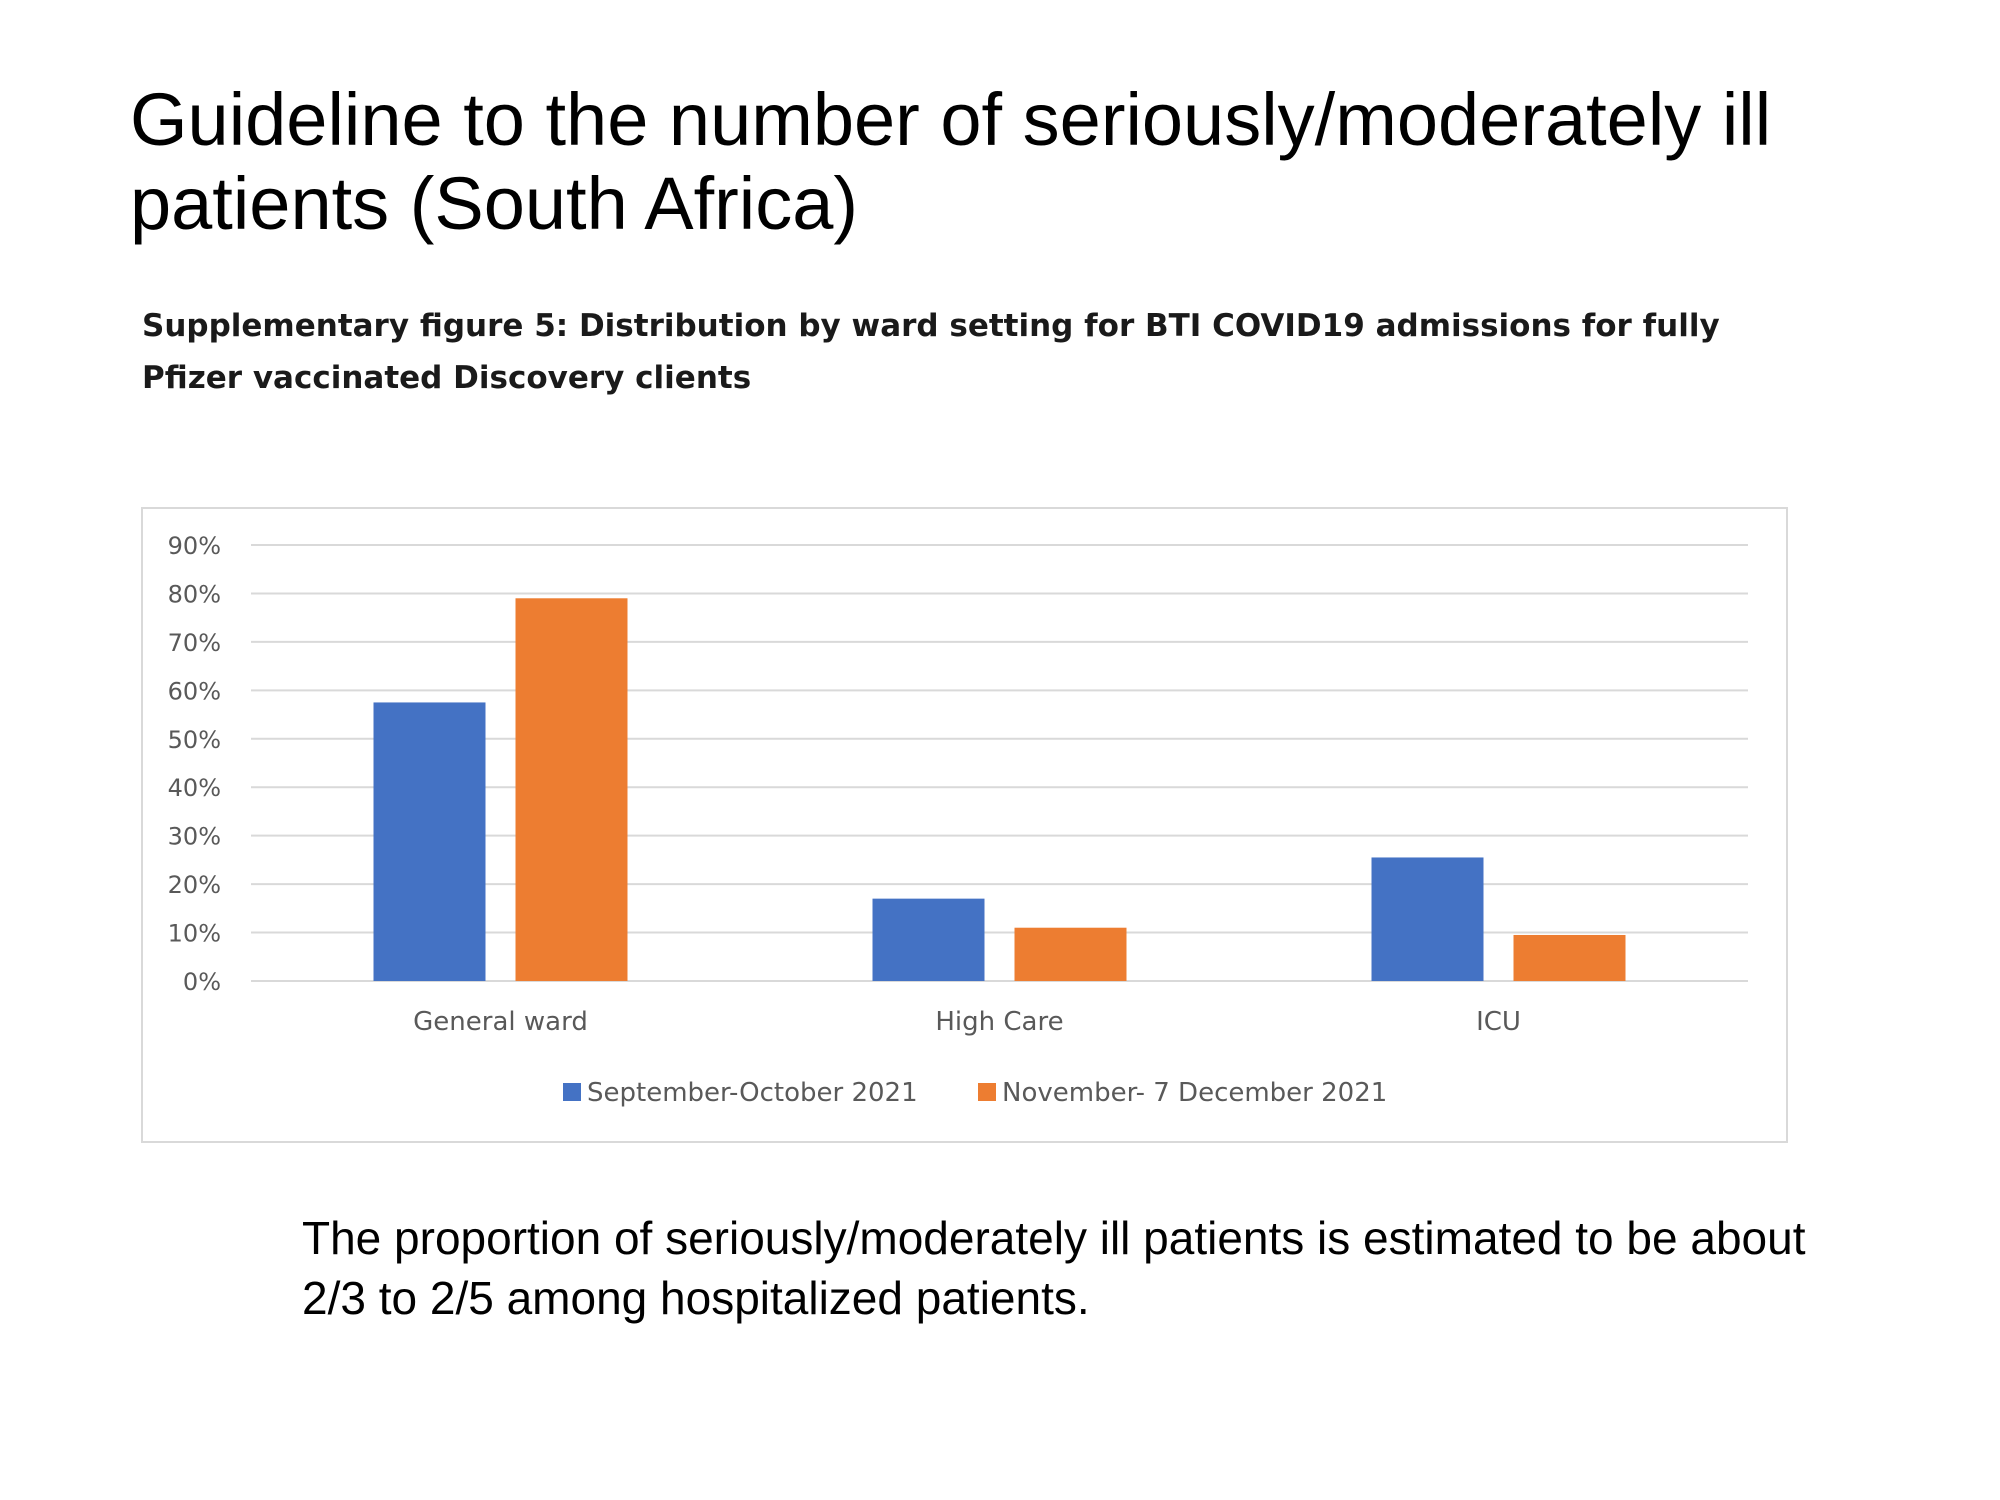 Image resolution: width=2000 pixels, height=1500 pixels. Describe the element at coordinates (194, 837) in the screenshot. I see `y-tick-label: 30%` at that location.